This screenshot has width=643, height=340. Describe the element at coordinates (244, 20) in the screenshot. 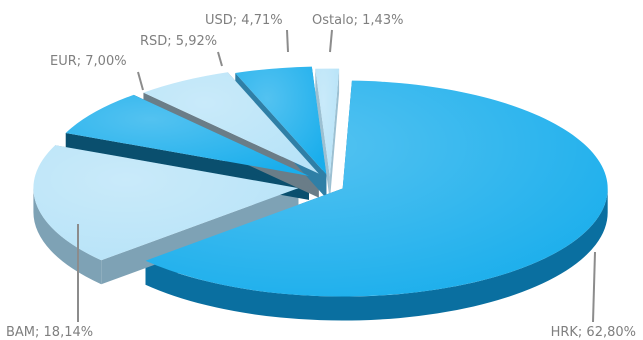

I see `data-label-usd: USD; 4,71%` at that location.